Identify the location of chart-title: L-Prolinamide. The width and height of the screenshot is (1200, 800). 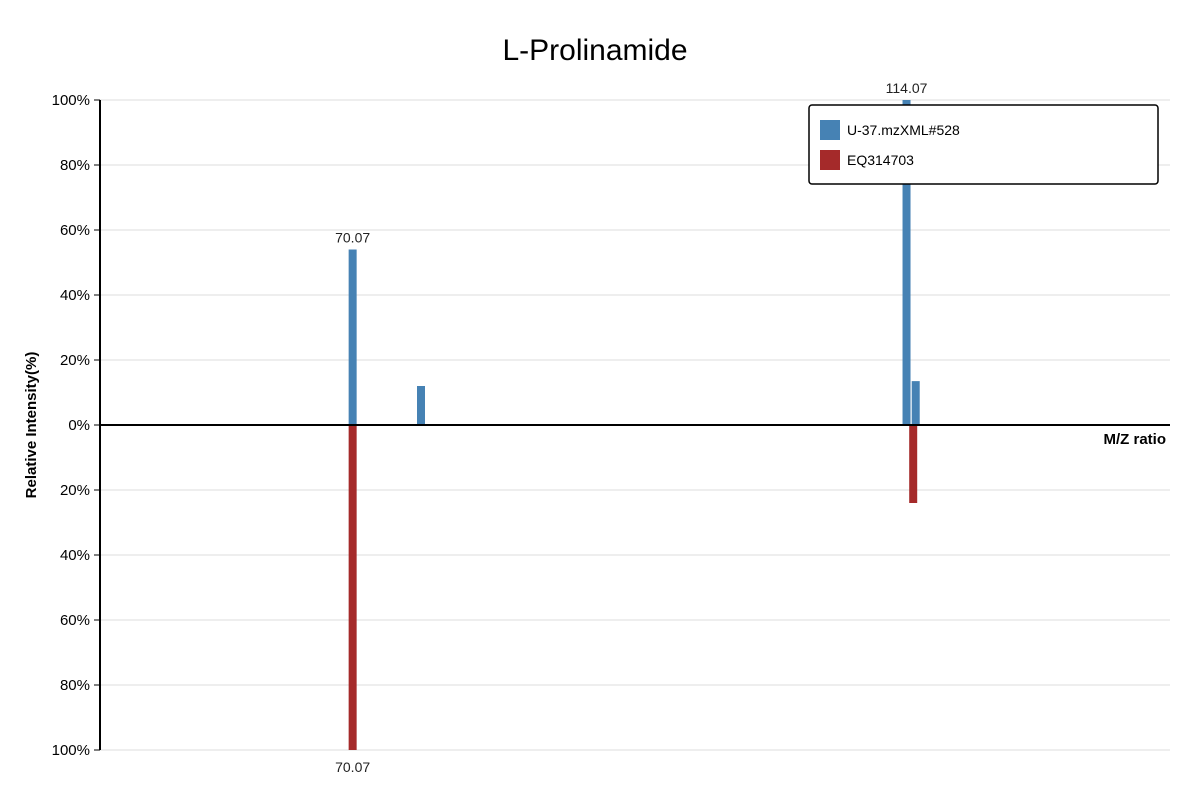
(594, 50).